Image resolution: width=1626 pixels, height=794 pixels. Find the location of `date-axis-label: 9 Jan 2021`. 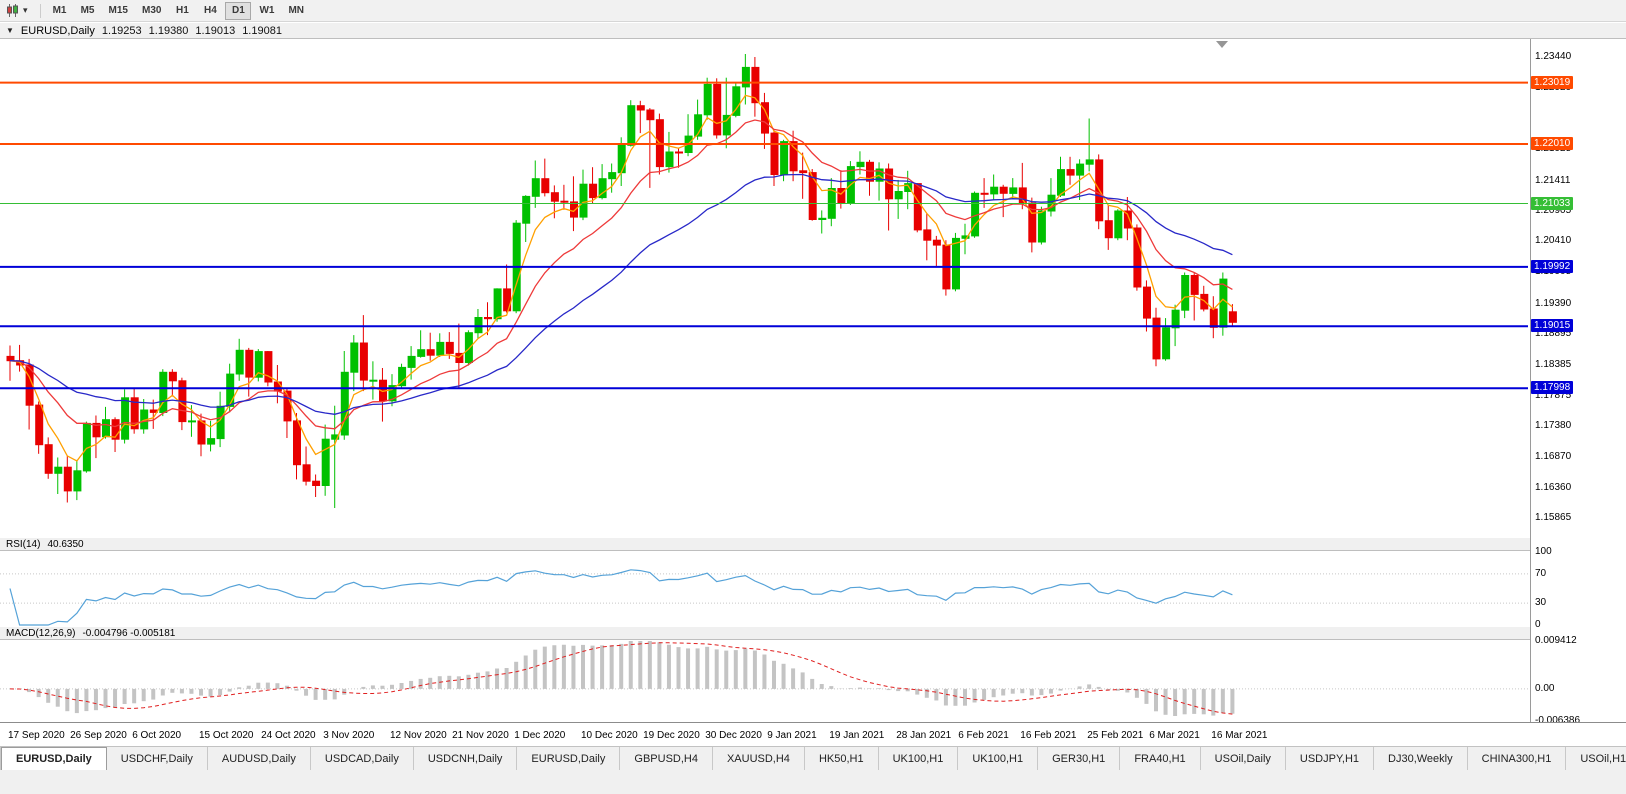

date-axis-label: 9 Jan 2021 is located at coordinates (792, 735).